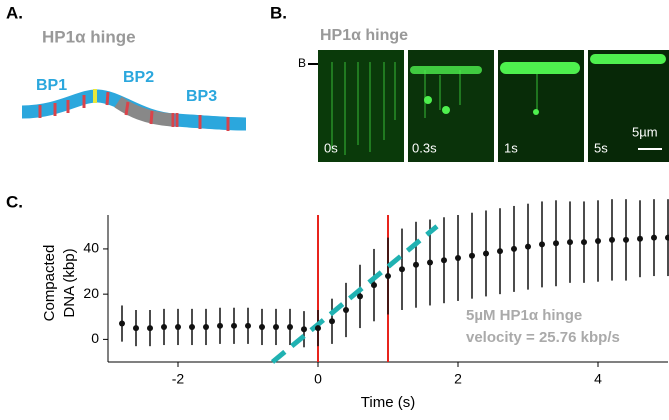  What do you see at coordinates (95, 338) in the screenshot?
I see `y-tick-label: 0` at bounding box center [95, 338].